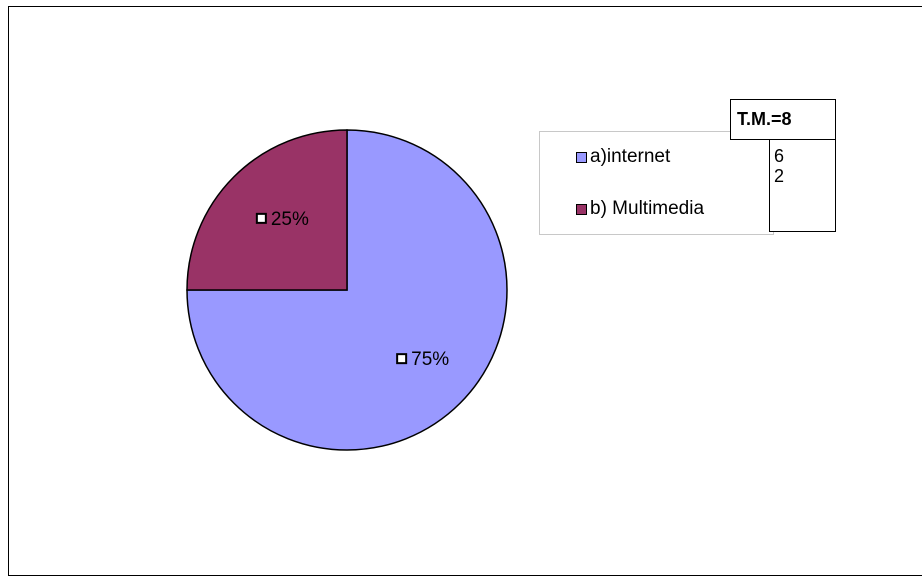 Image resolution: width=922 pixels, height=576 pixels. Describe the element at coordinates (783, 119) in the screenshot. I see `table-header: T.M.=8` at that location.